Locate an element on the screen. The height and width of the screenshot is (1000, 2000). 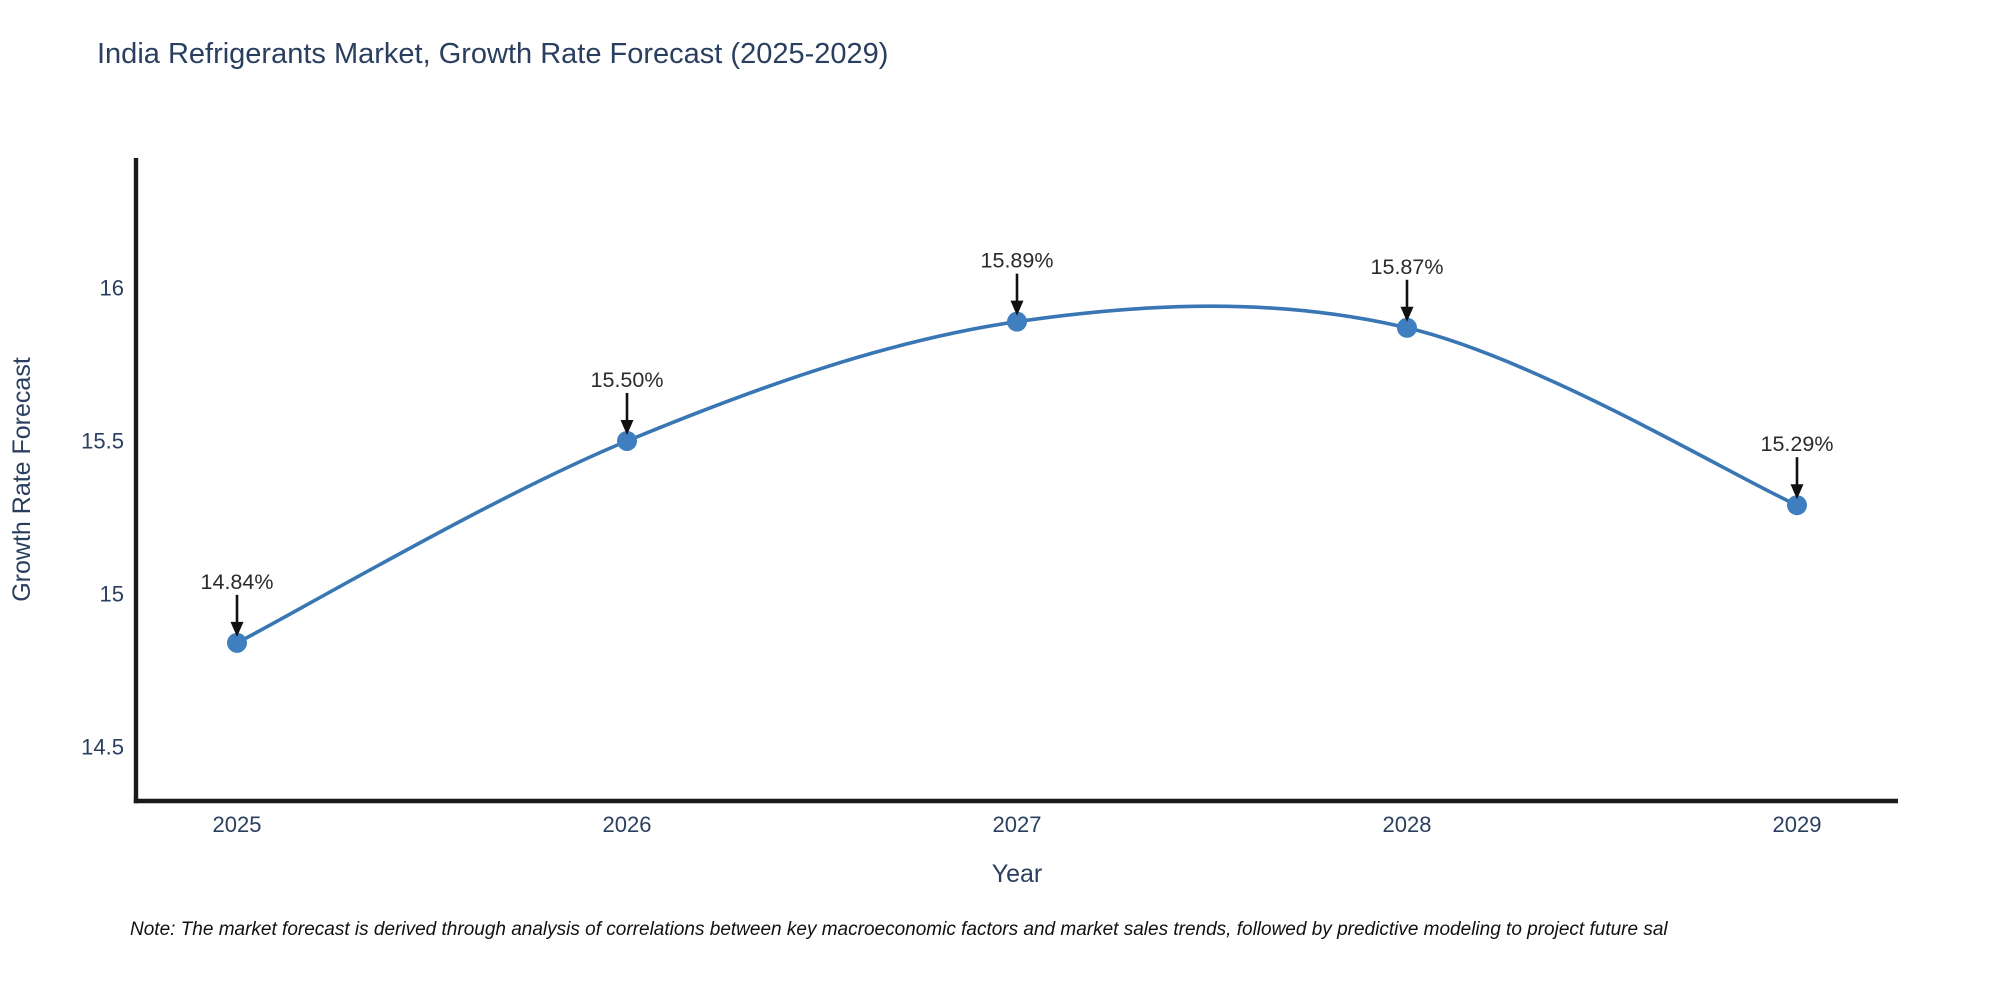
annotation-label: 14.84% is located at coordinates (237, 582).